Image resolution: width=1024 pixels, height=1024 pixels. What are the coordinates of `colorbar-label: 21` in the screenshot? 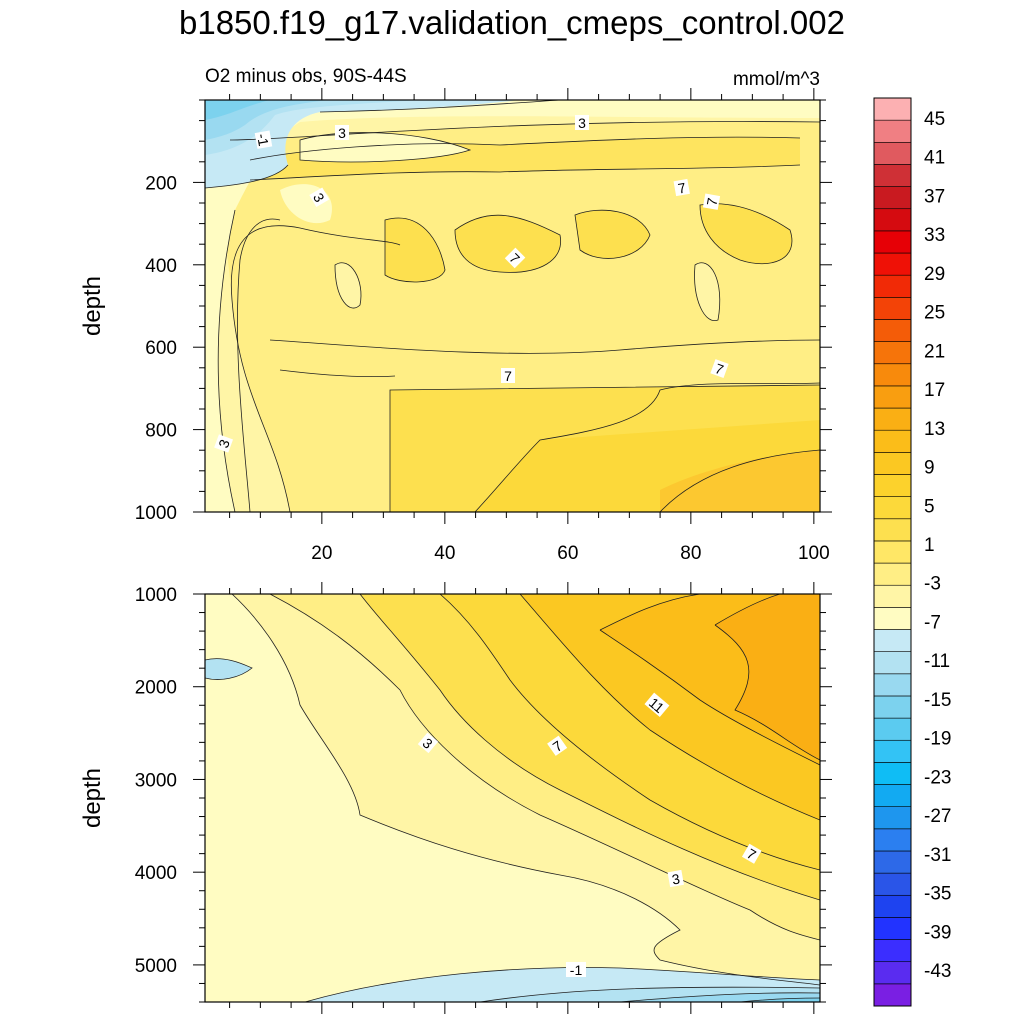 It's located at (934, 351).